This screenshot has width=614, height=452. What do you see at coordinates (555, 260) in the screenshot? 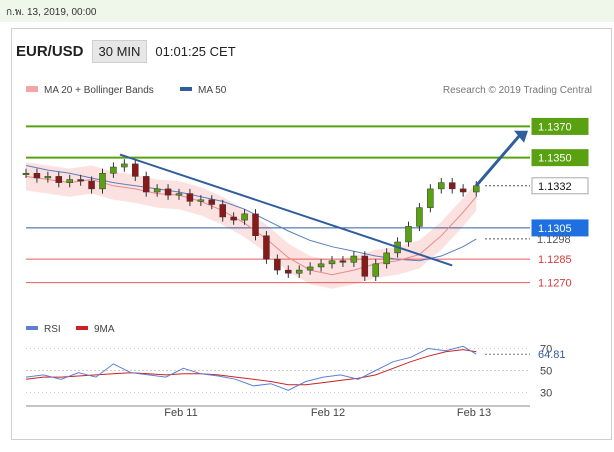
I see `level-label-1.1285: 1.1285` at bounding box center [555, 260].